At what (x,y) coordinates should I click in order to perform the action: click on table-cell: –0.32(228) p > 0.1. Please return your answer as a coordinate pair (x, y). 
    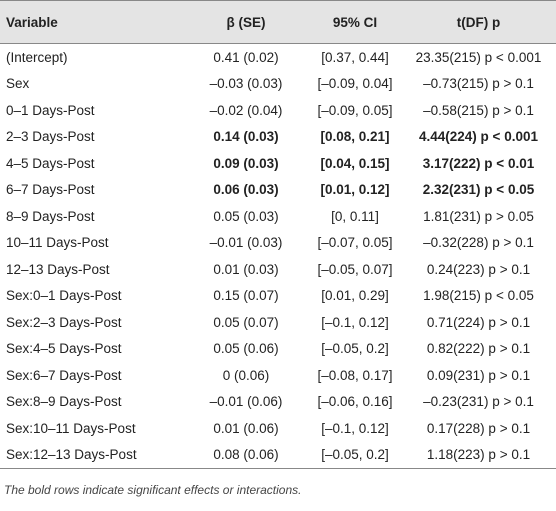
    Looking at the image, I should click on (478, 243).